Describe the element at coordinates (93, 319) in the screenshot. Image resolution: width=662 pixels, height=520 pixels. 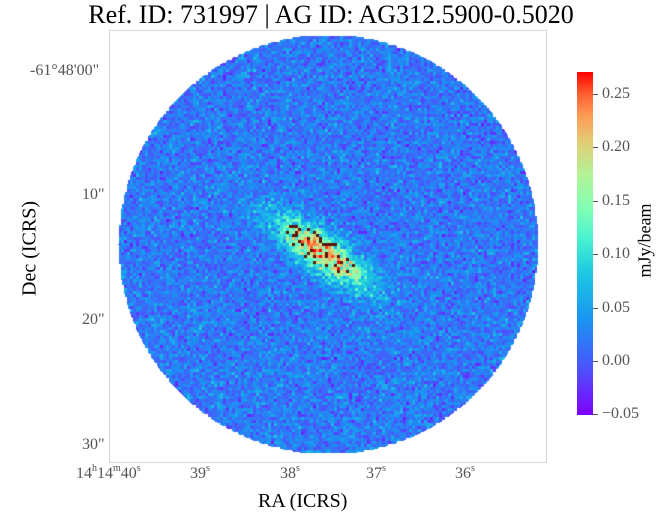
I see `dec-tick-label: 20"` at that location.